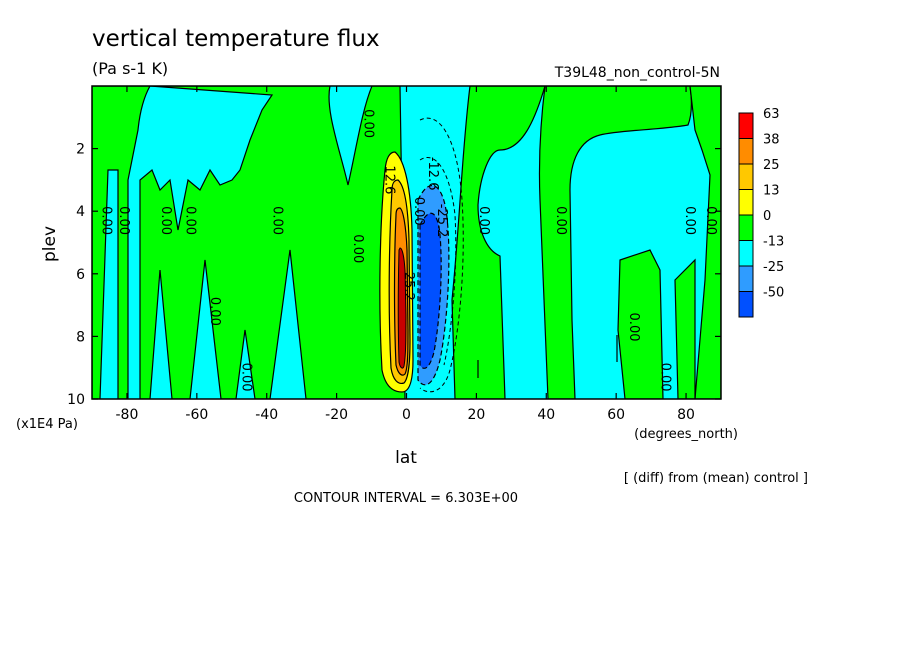 This screenshot has height=654, width=904. Describe the element at coordinates (266, 415) in the screenshot. I see `x-tick-label: -40` at that location.